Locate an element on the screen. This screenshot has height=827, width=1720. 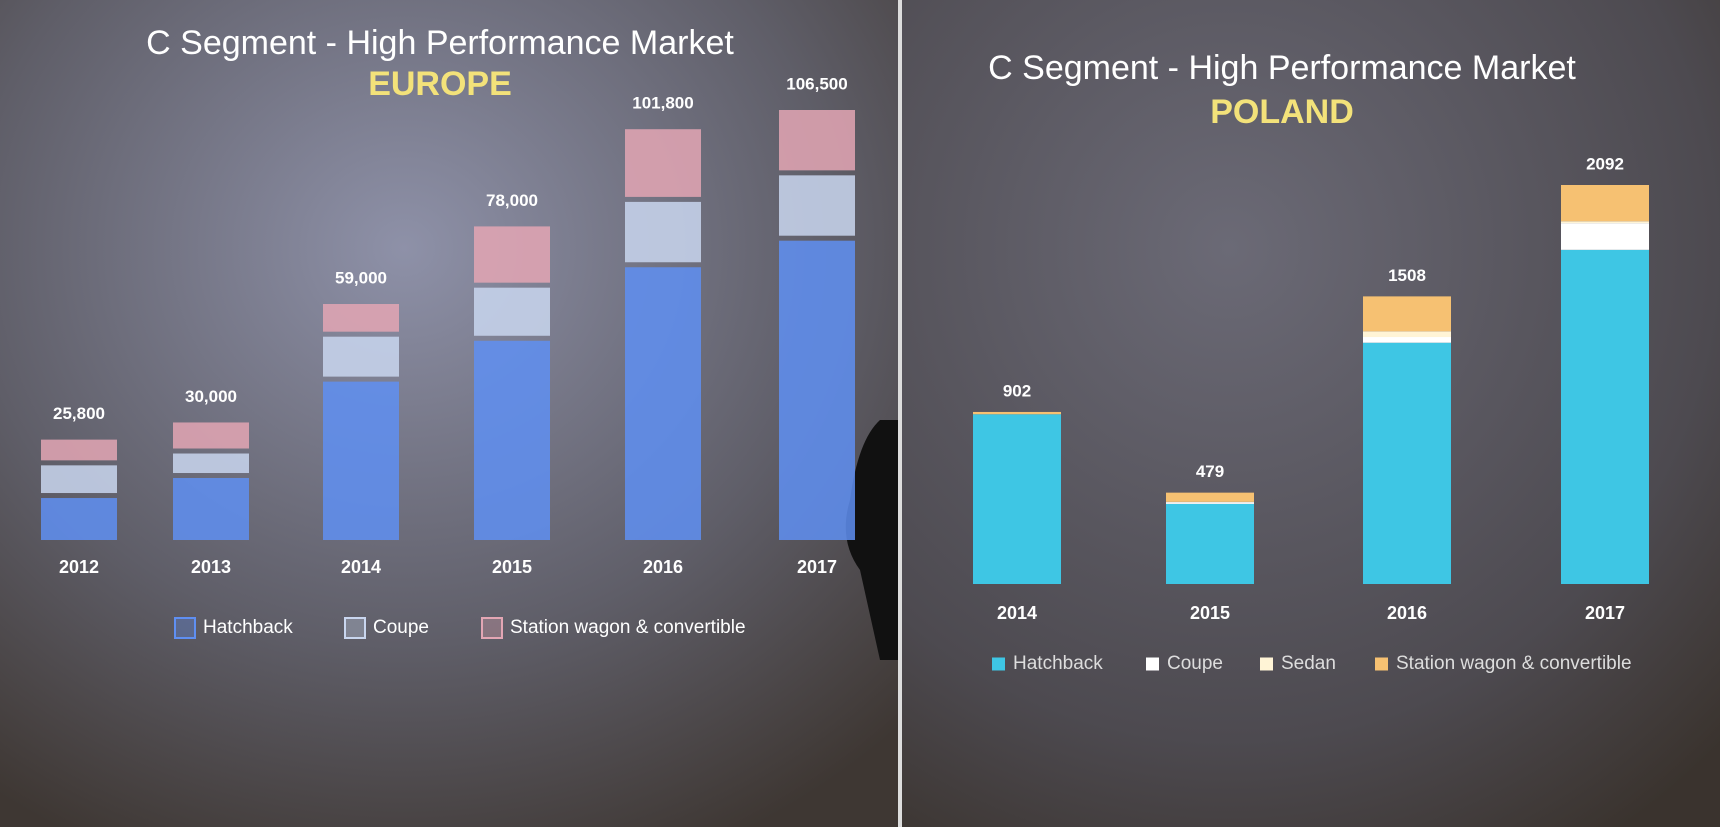
total-label: 106,500 is located at coordinates (816, 83).